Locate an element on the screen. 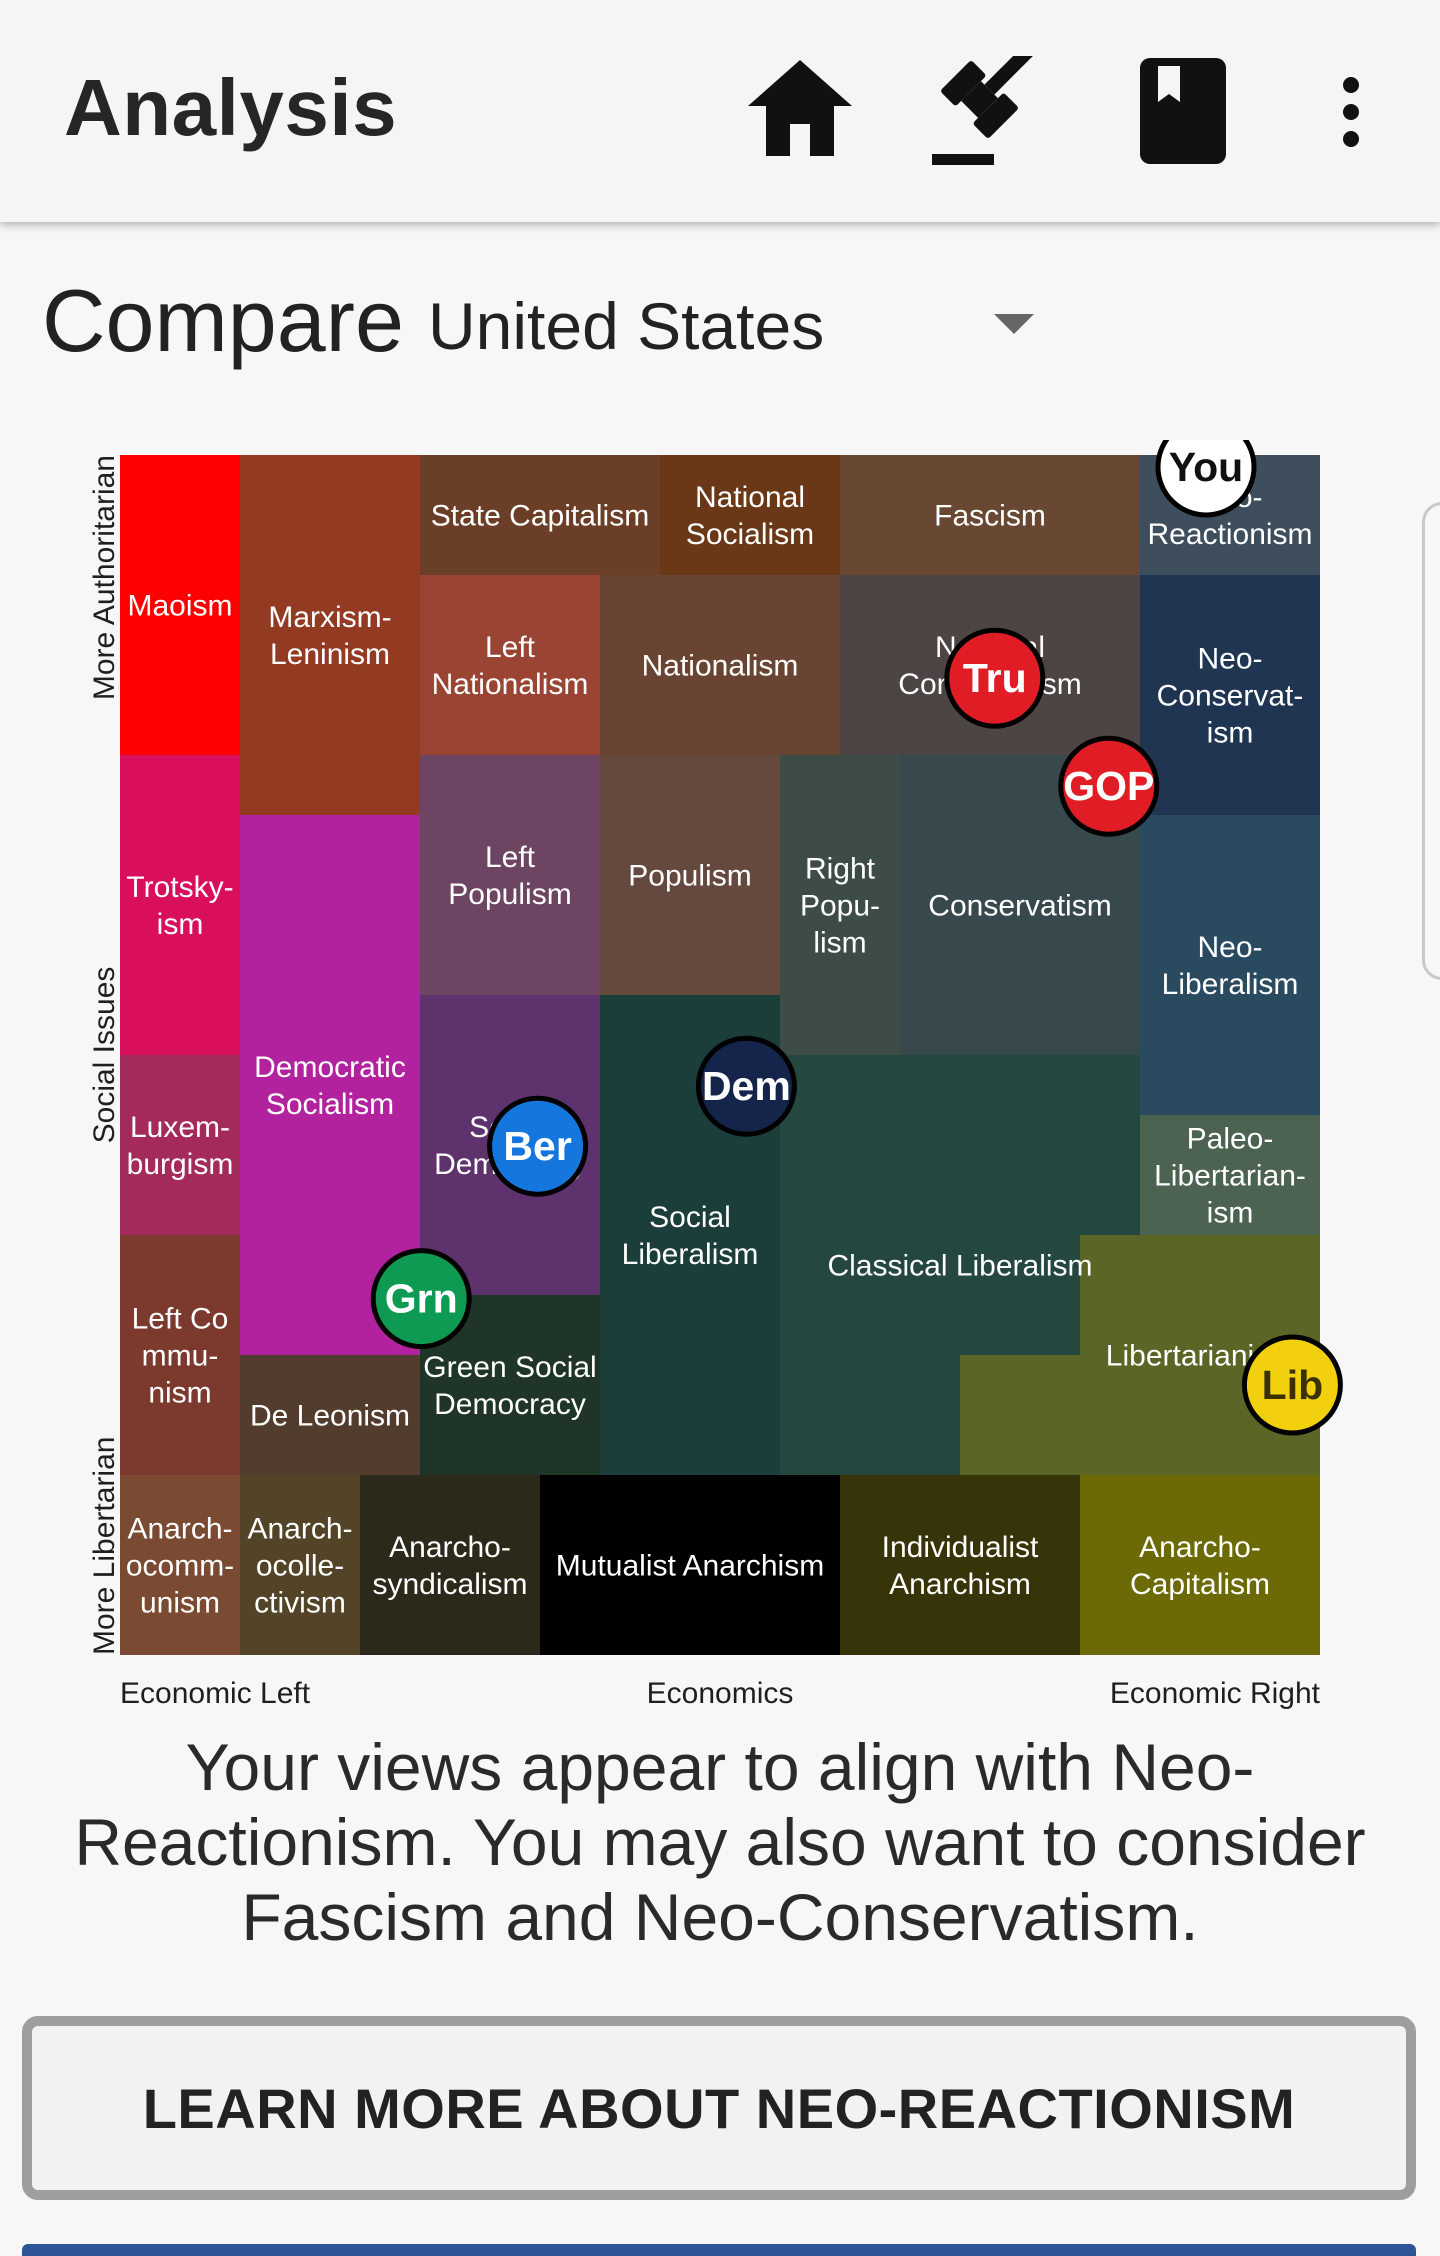  region-label-left-populism: Left Populism is located at coordinates (509, 876).